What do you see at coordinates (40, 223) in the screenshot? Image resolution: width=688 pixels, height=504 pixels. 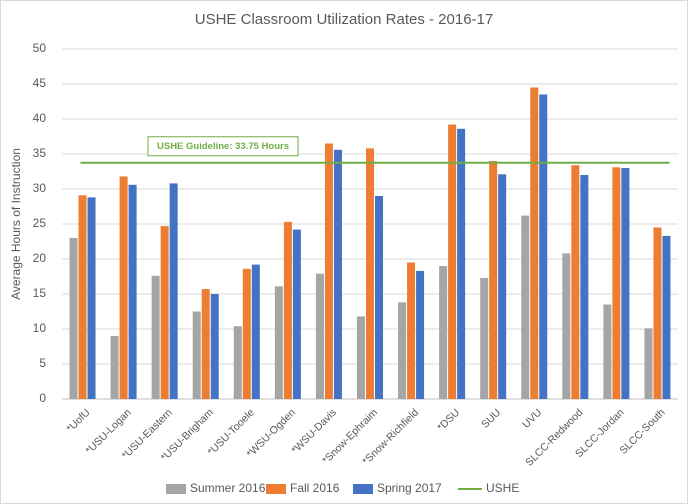 I see `y-tick-label: 25` at bounding box center [40, 223].